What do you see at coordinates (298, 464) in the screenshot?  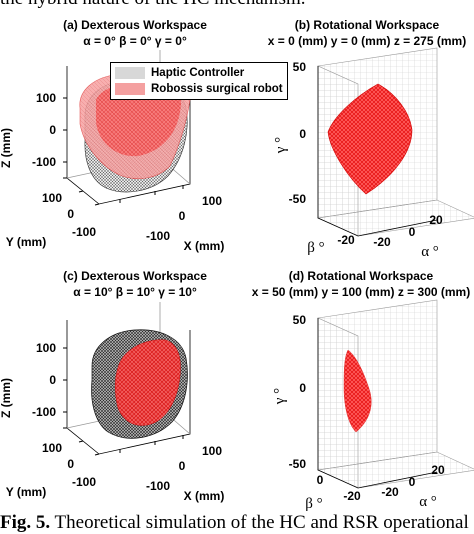 I see `panel-d-ztick-neg50: -50` at bounding box center [298, 464].